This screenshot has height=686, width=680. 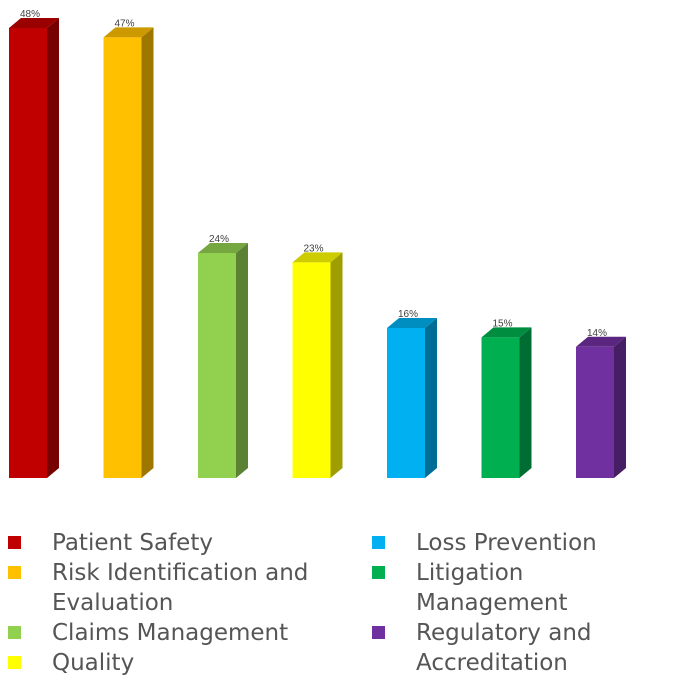 I want to click on legend-item-claims-management: Claims Management, so click(x=173, y=633).